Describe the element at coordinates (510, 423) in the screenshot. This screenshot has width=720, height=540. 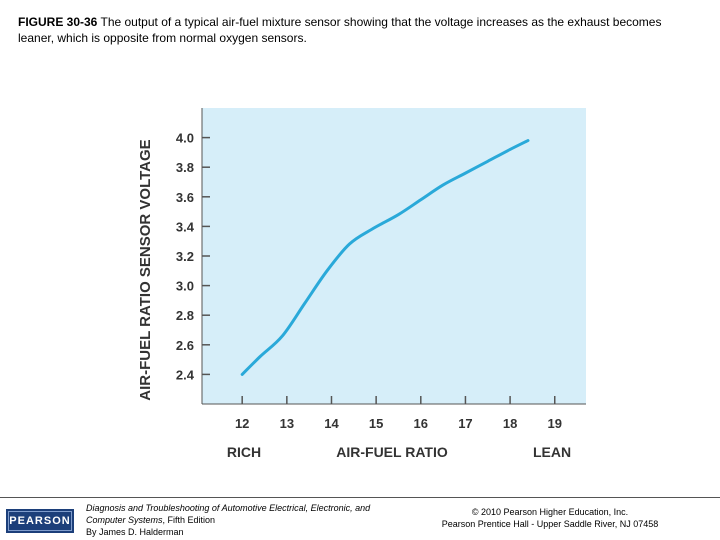
I see `x-tick-label: 18` at that location.